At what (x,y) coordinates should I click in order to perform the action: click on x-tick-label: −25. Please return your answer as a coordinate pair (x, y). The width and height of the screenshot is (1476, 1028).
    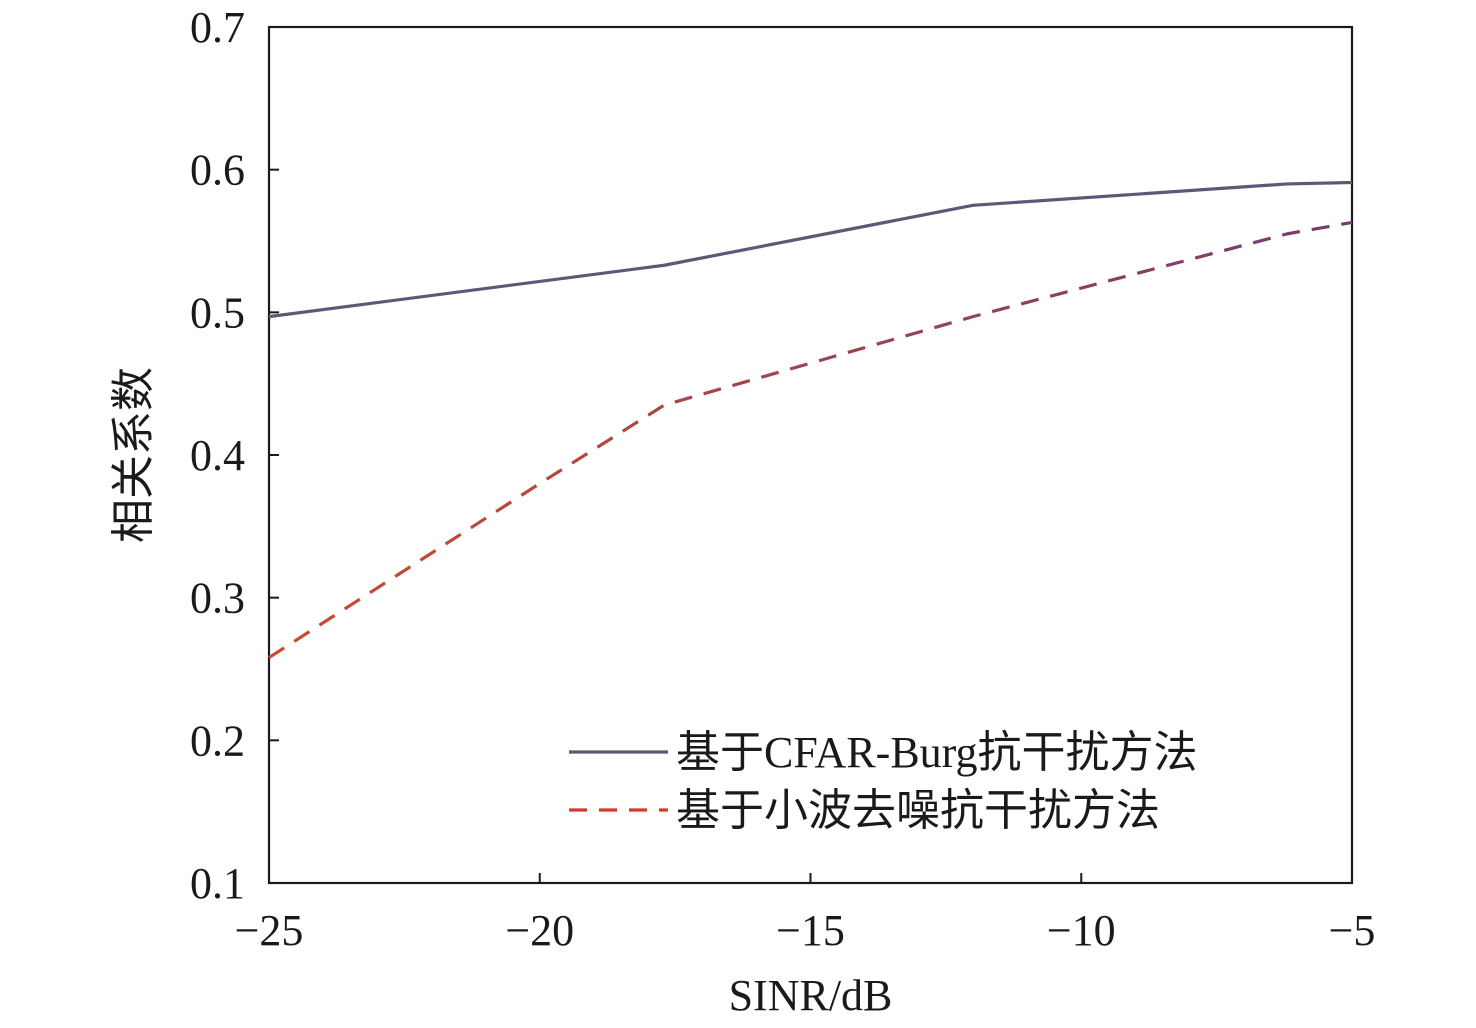
    Looking at the image, I should click on (269, 930).